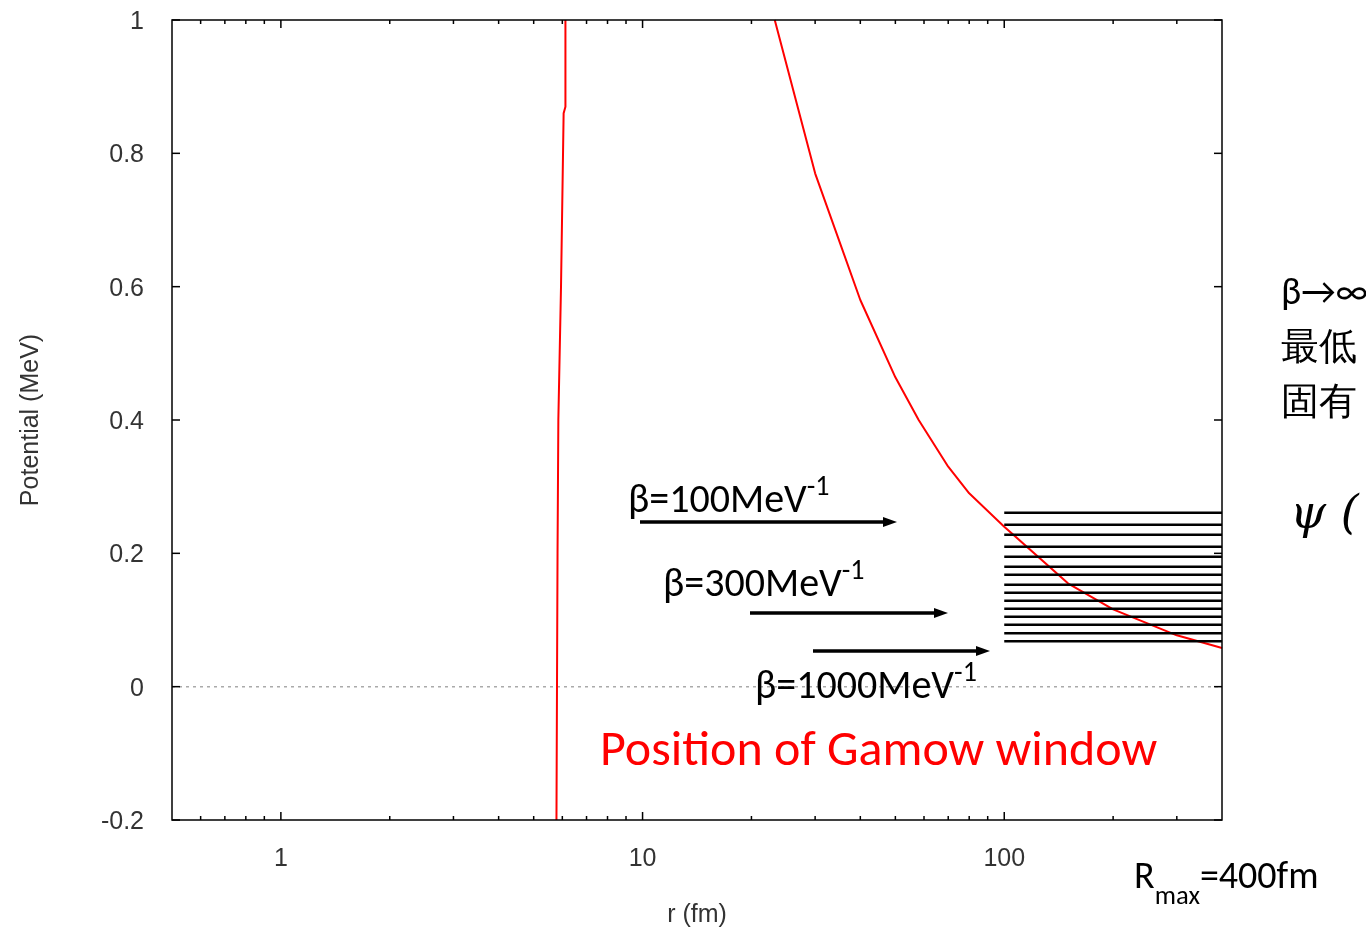 The width and height of the screenshot is (1366, 930). I want to click on y-tick-label: 0.8, so click(126, 153).